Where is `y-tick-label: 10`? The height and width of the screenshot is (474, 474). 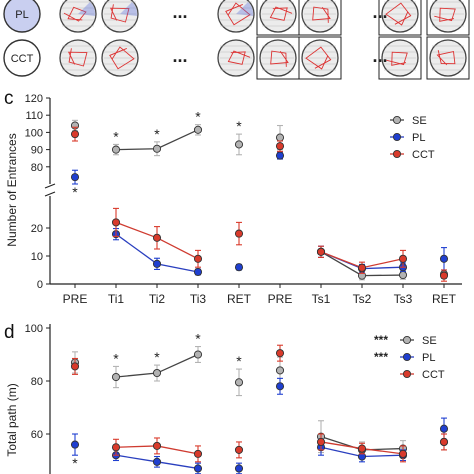
y-tick-label: 10 is located at coordinates (37, 257).